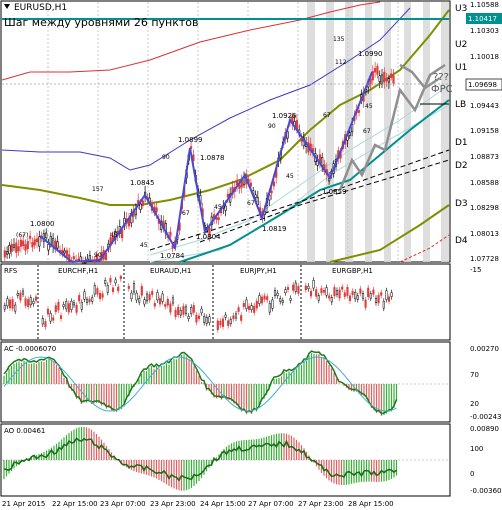 The image size is (502, 510). Describe the element at coordinates (23, 504) in the screenshot. I see `time-tick: 21 Apr 2015` at that location.